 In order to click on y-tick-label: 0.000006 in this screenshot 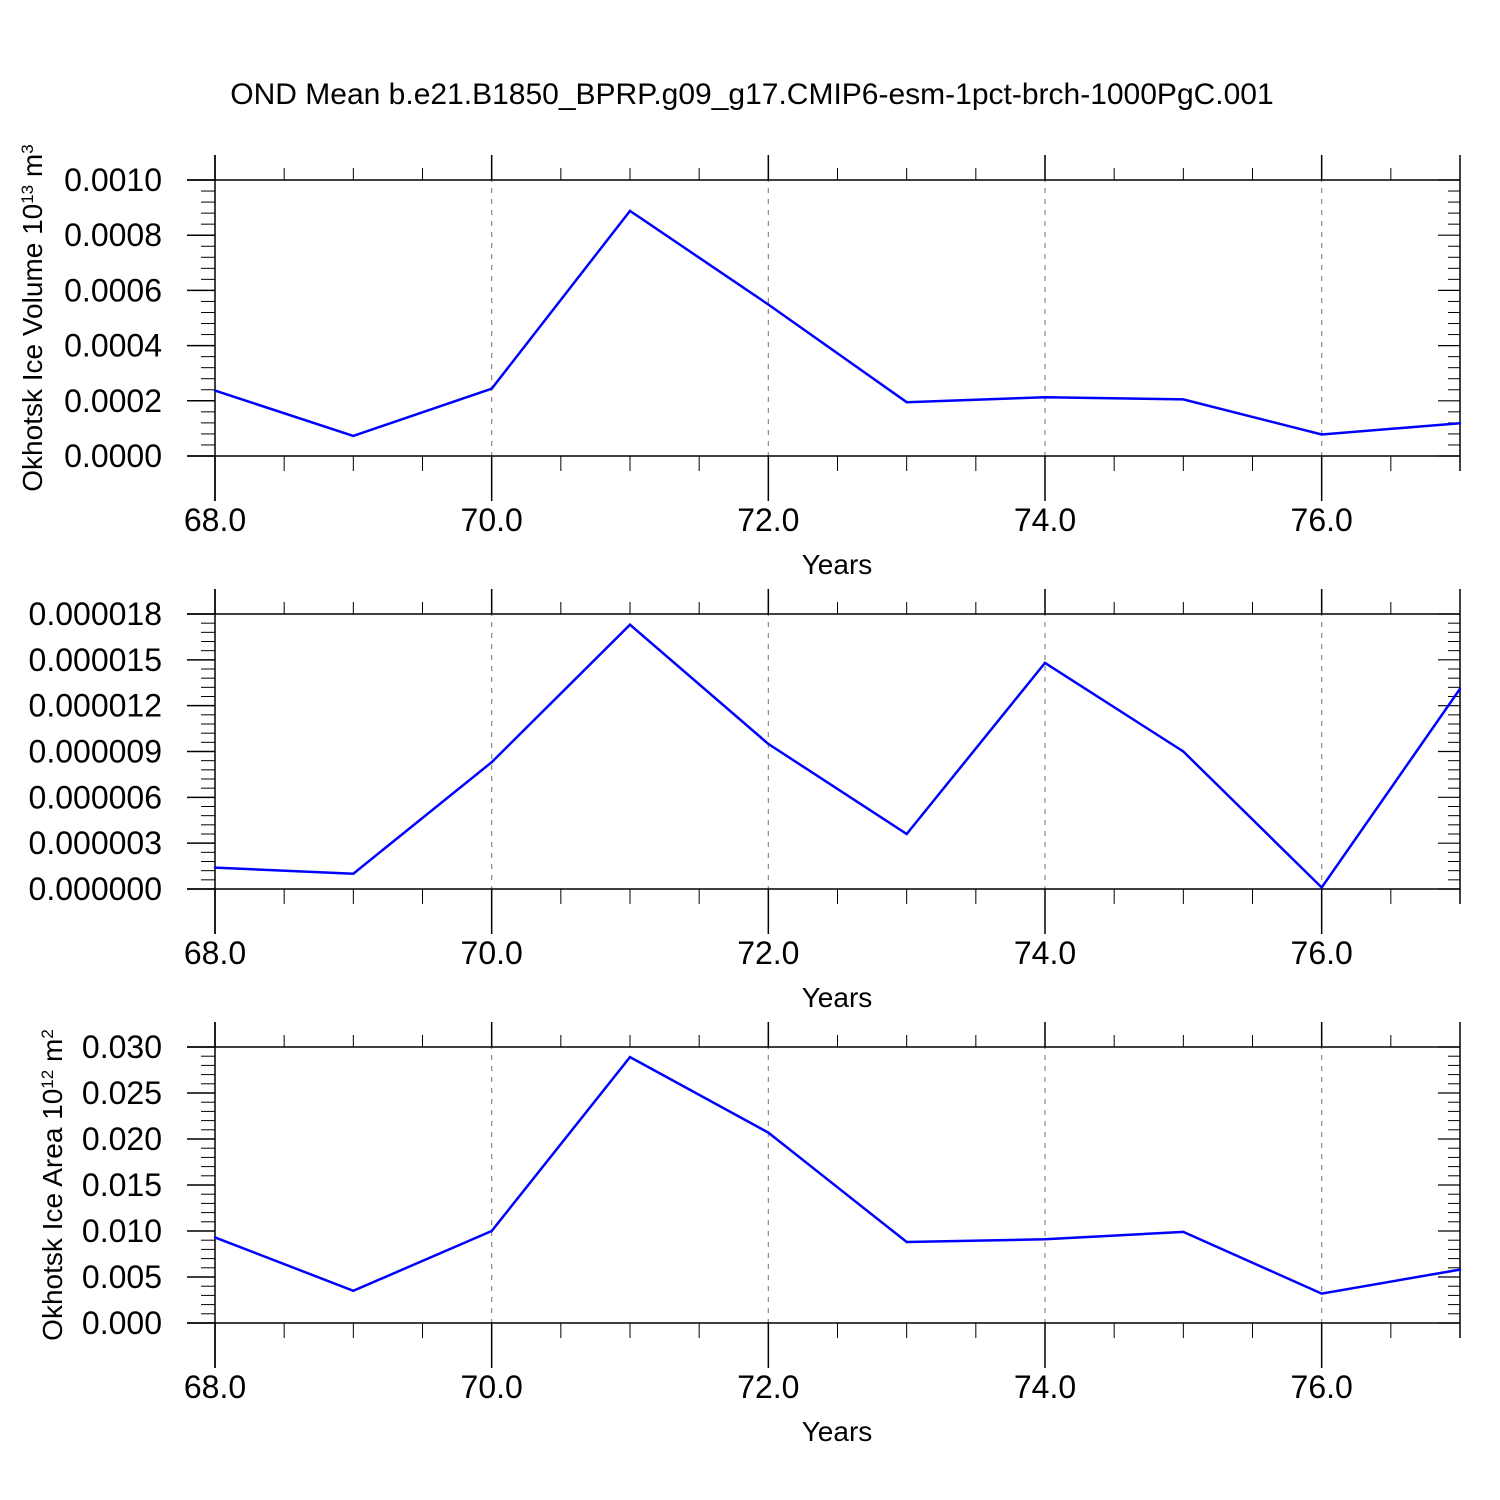, I will do `click(95, 797)`.